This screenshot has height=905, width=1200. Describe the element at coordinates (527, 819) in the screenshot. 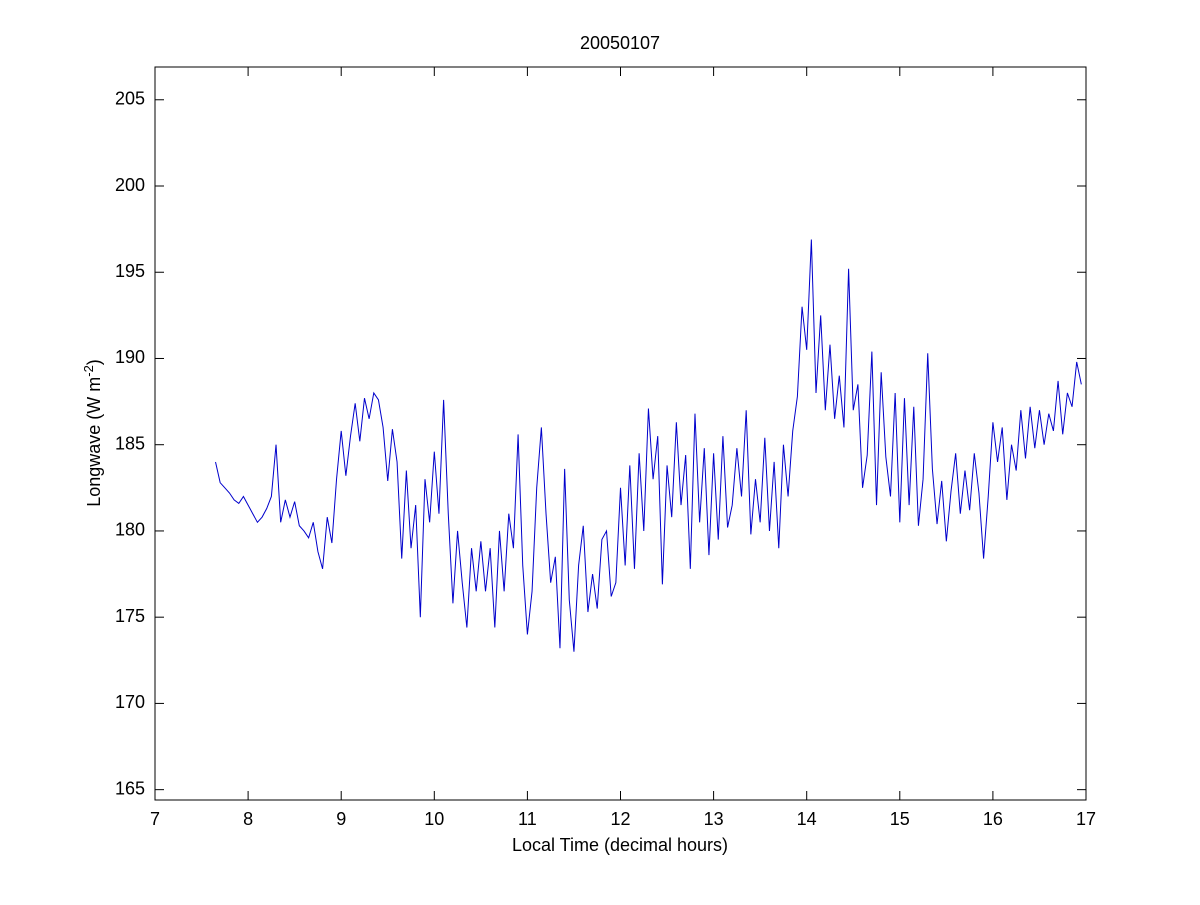

I see `x-tick-label: 11` at that location.